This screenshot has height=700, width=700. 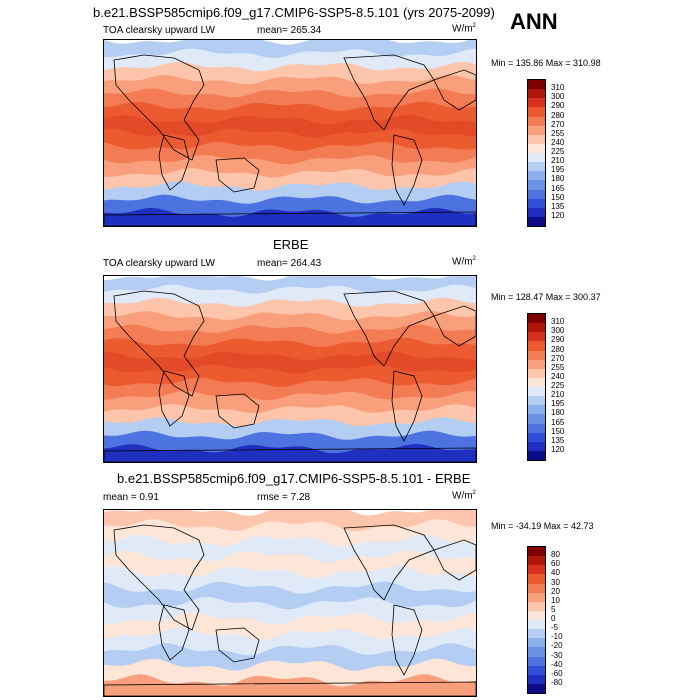 I want to click on colorbar-label: 255, so click(x=558, y=367).